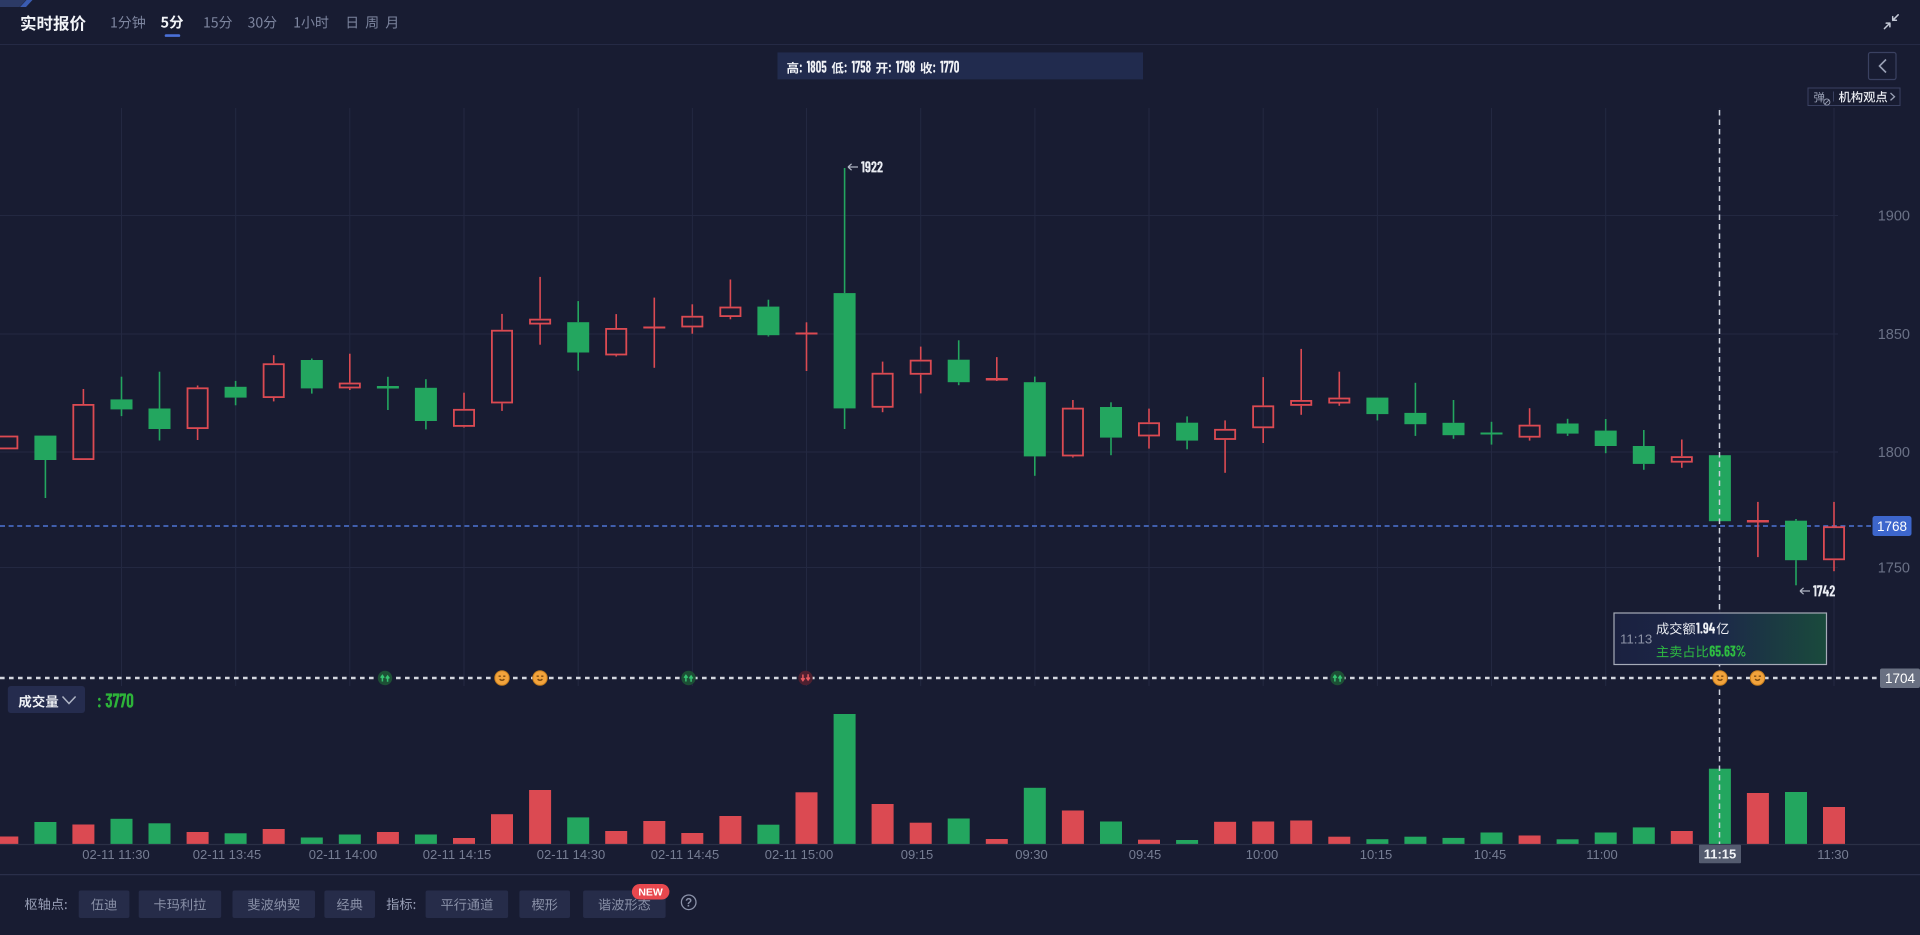 The width and height of the screenshot is (1920, 935). What do you see at coordinates (799, 854) in the screenshot?
I see `svg-text: 02-11 15:00` at bounding box center [799, 854].